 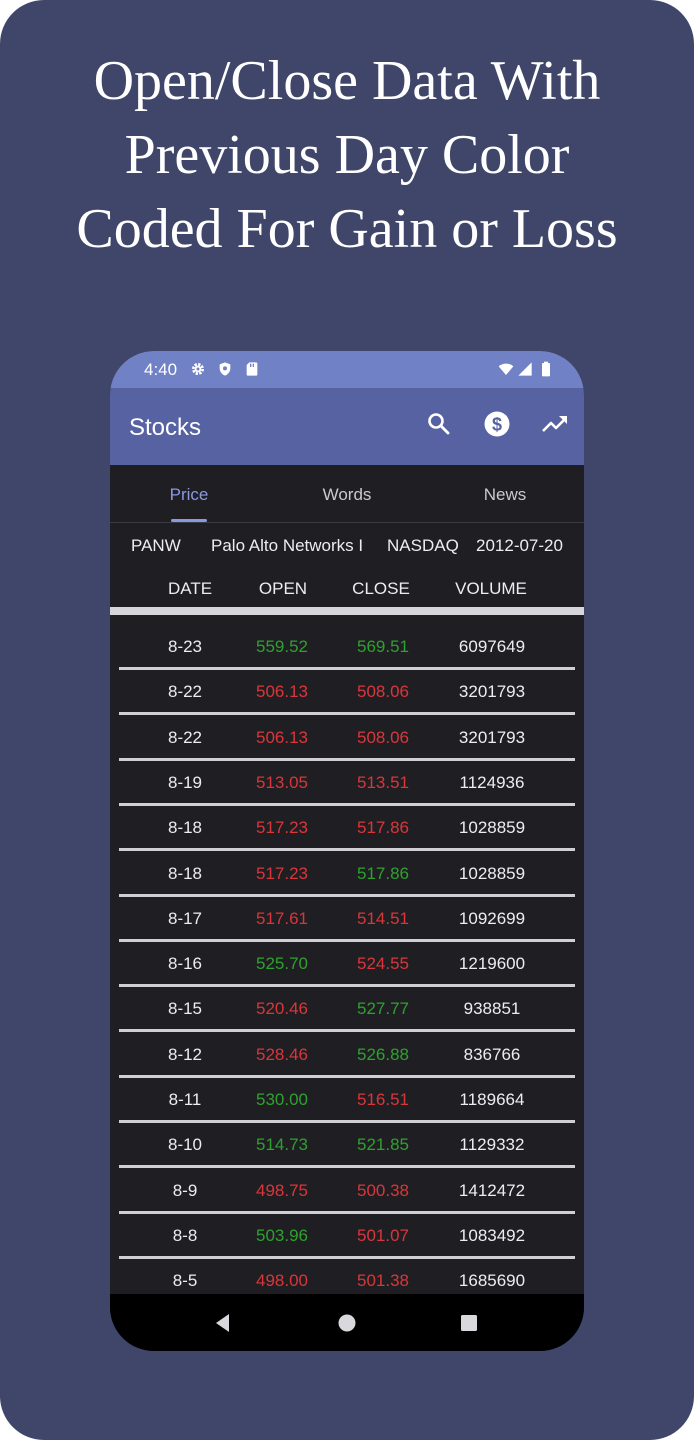 I want to click on wifi-icon, so click(x=506, y=369).